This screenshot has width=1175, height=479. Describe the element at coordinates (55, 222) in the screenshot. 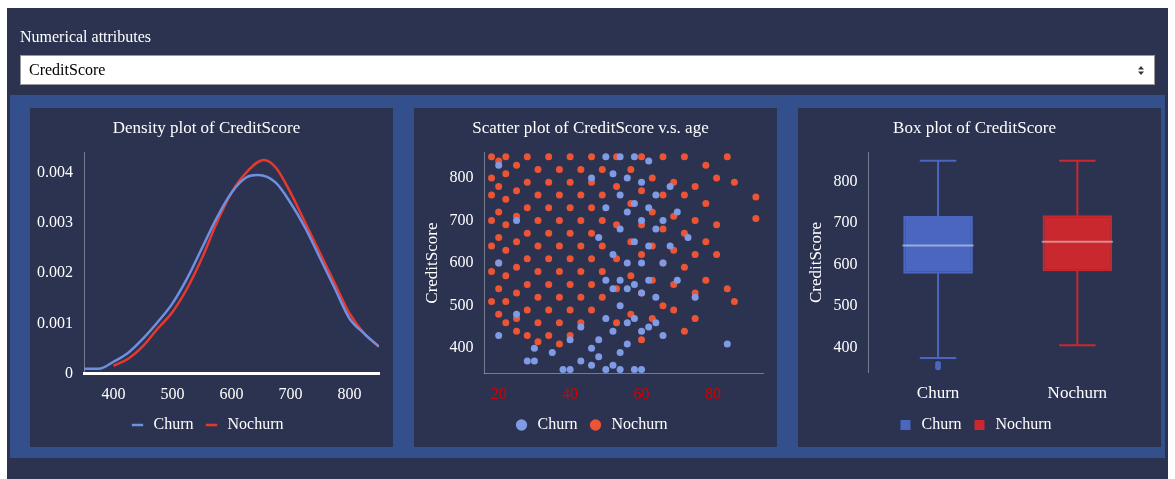

I see `y-tick-label: 0.003` at that location.